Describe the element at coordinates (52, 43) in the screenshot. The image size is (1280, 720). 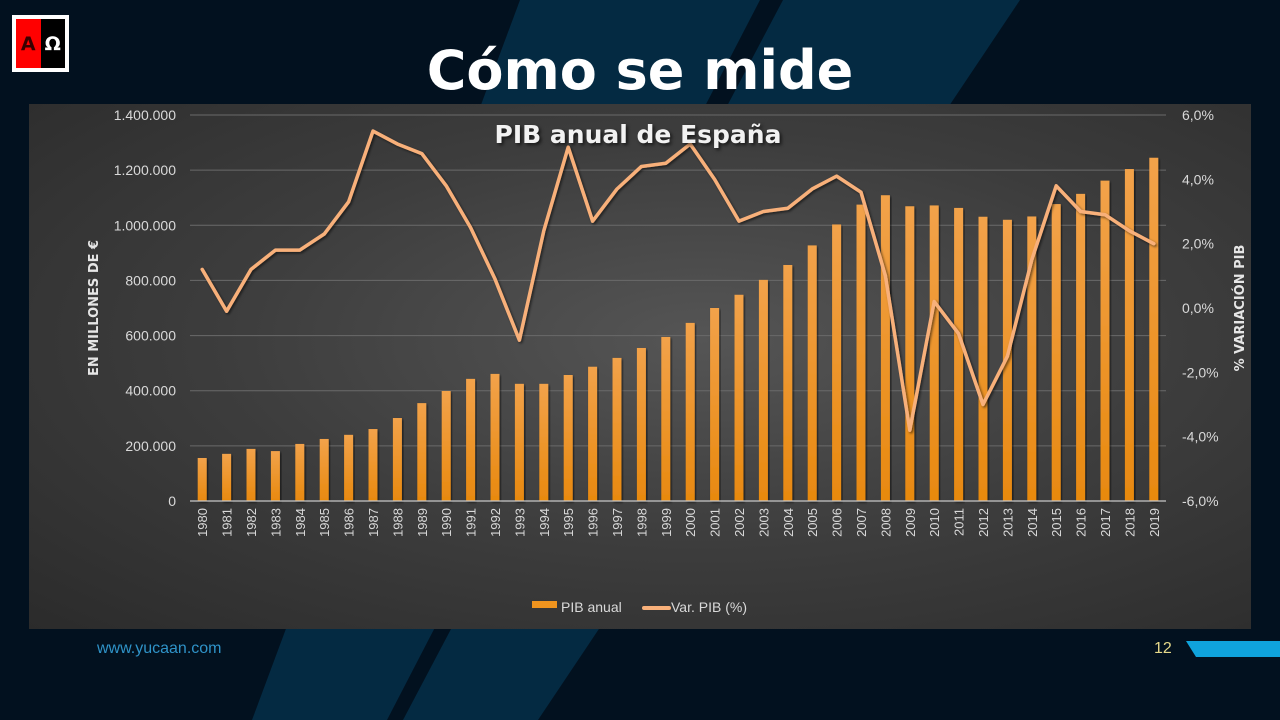
I see `logo-omega: Ω` at that location.